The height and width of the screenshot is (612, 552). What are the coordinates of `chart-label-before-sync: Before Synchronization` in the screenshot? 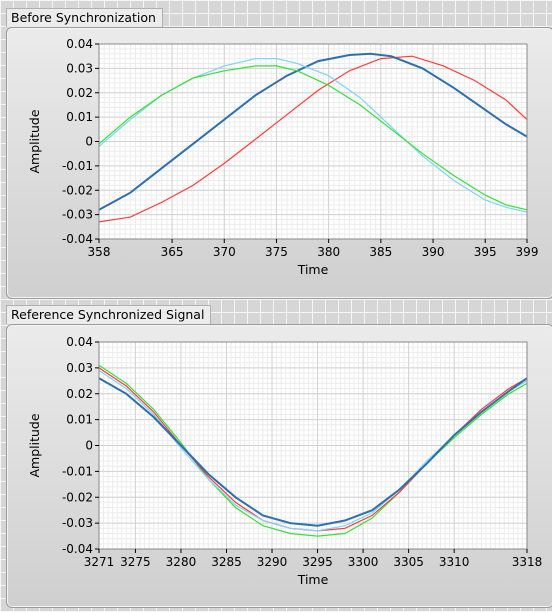 It's located at (84, 17).